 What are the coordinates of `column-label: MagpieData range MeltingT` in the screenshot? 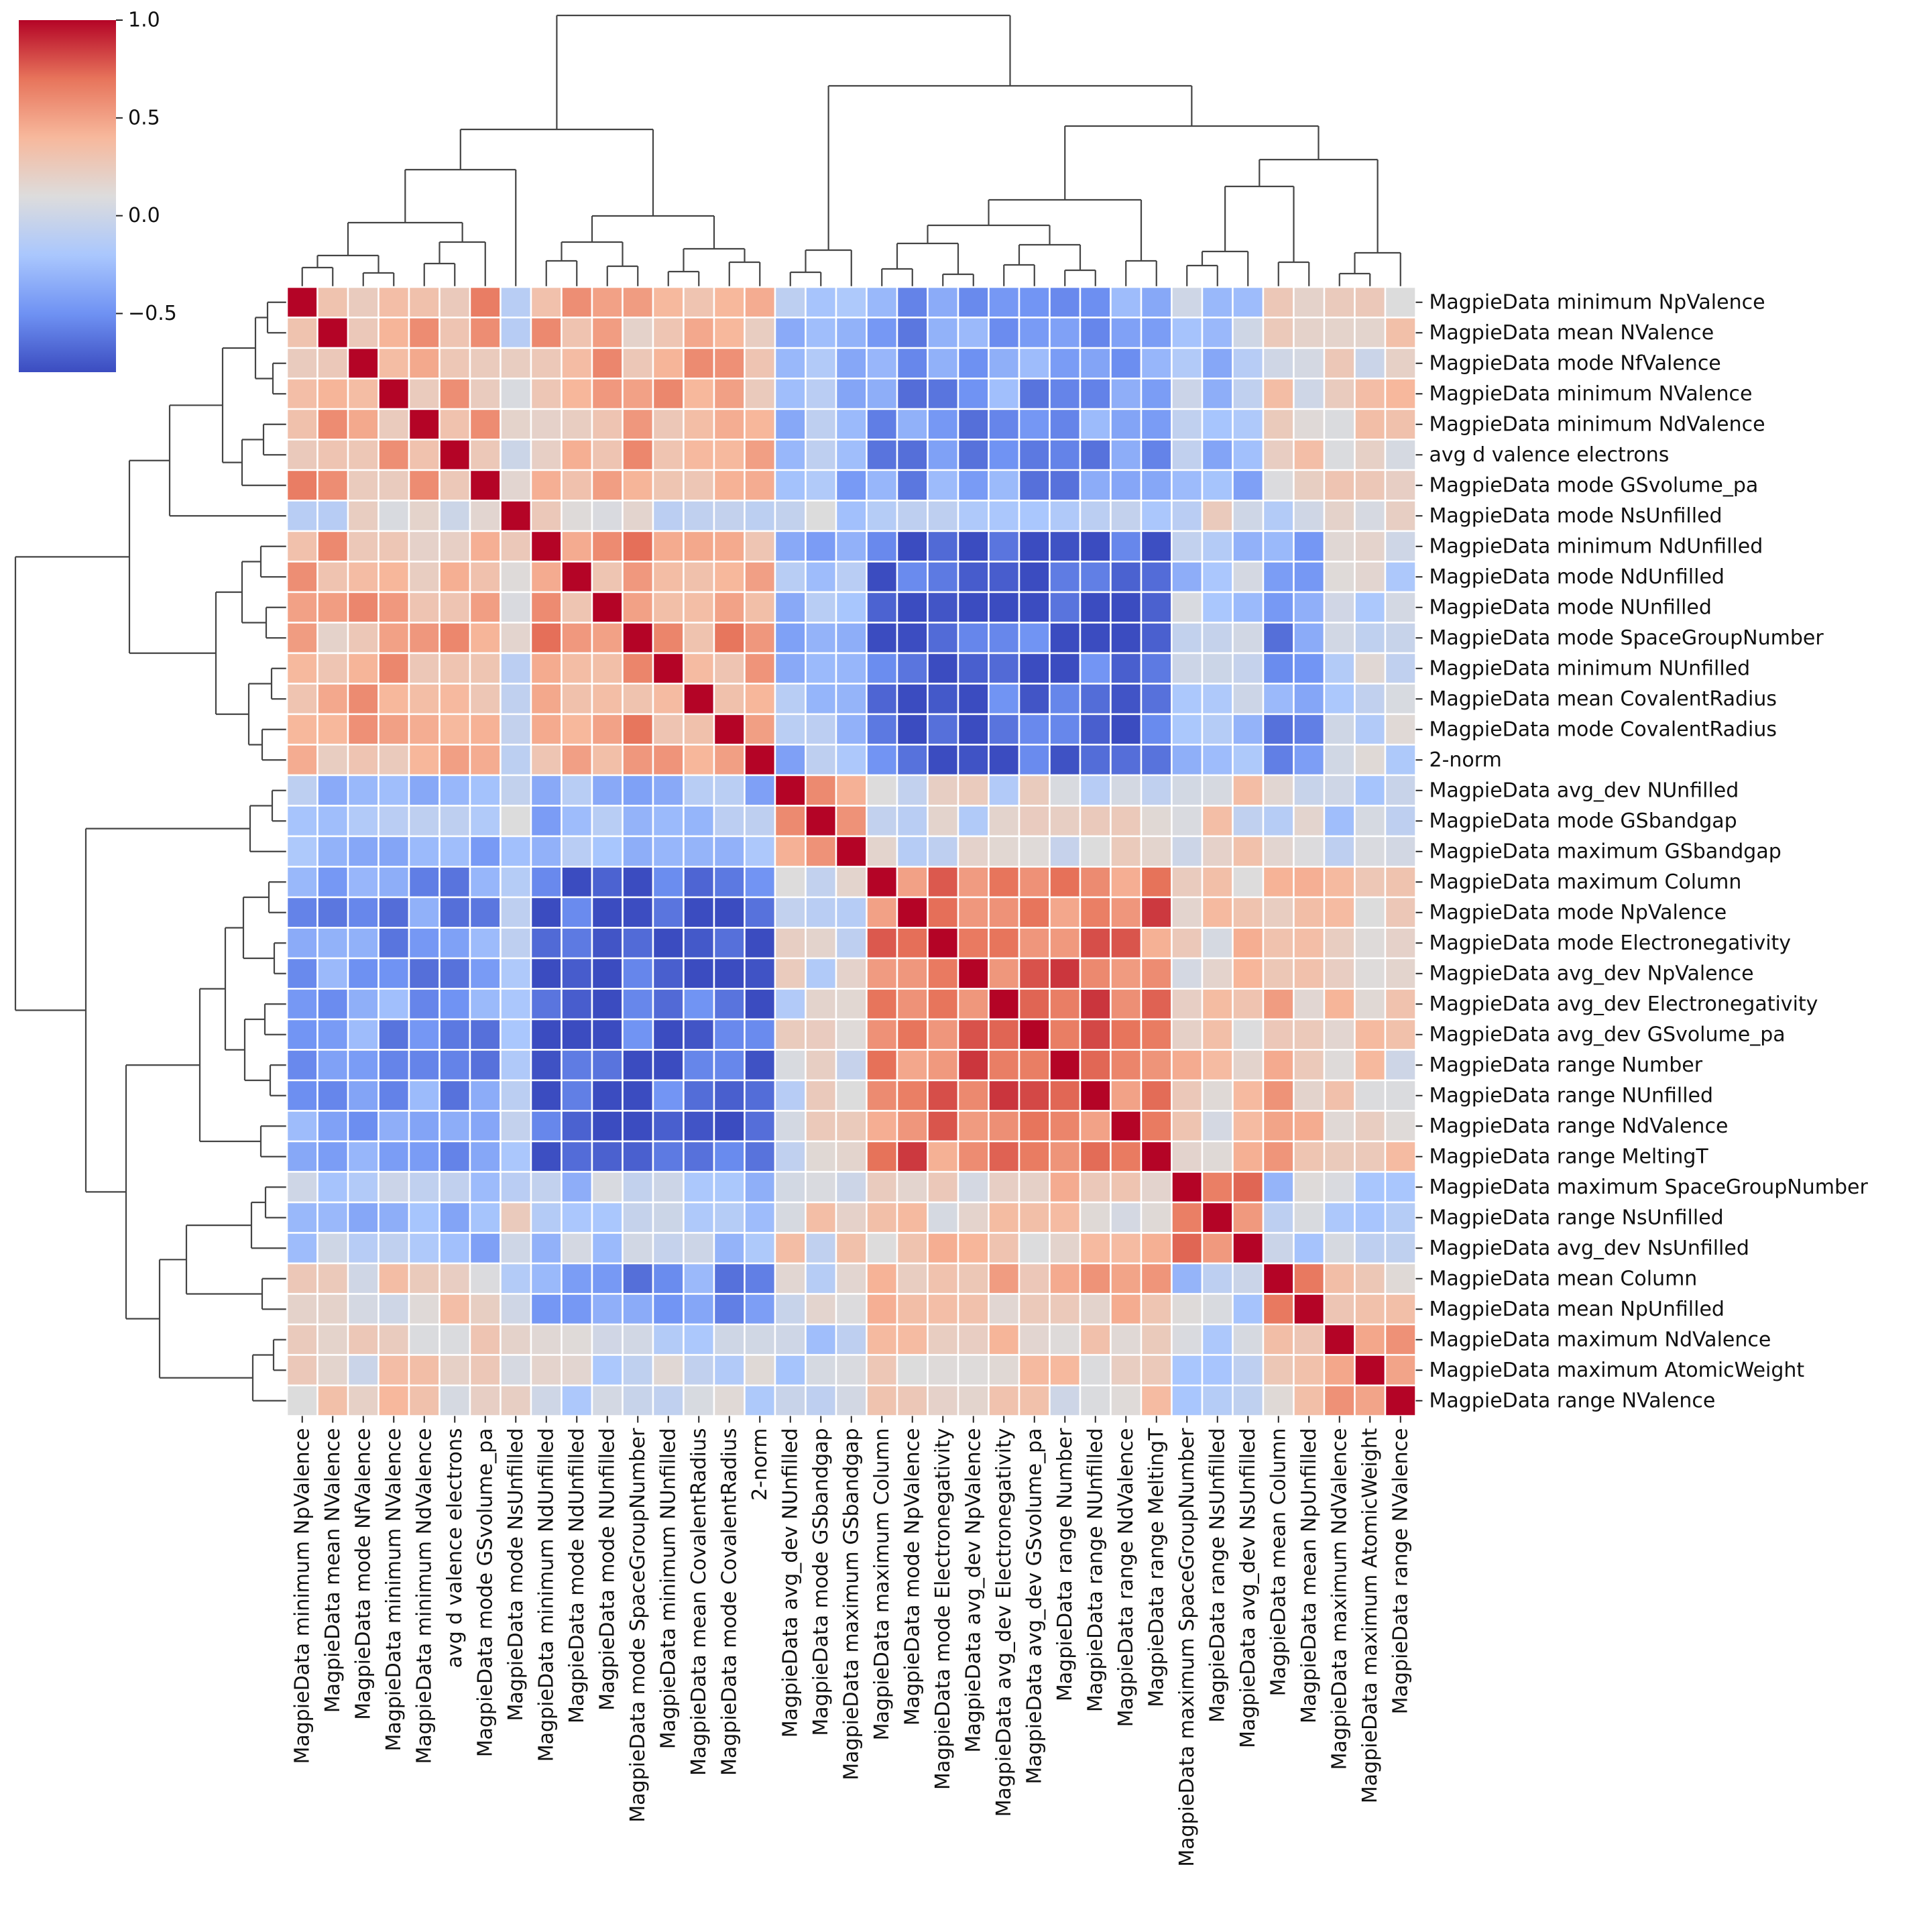 It's located at (1156, 1567).